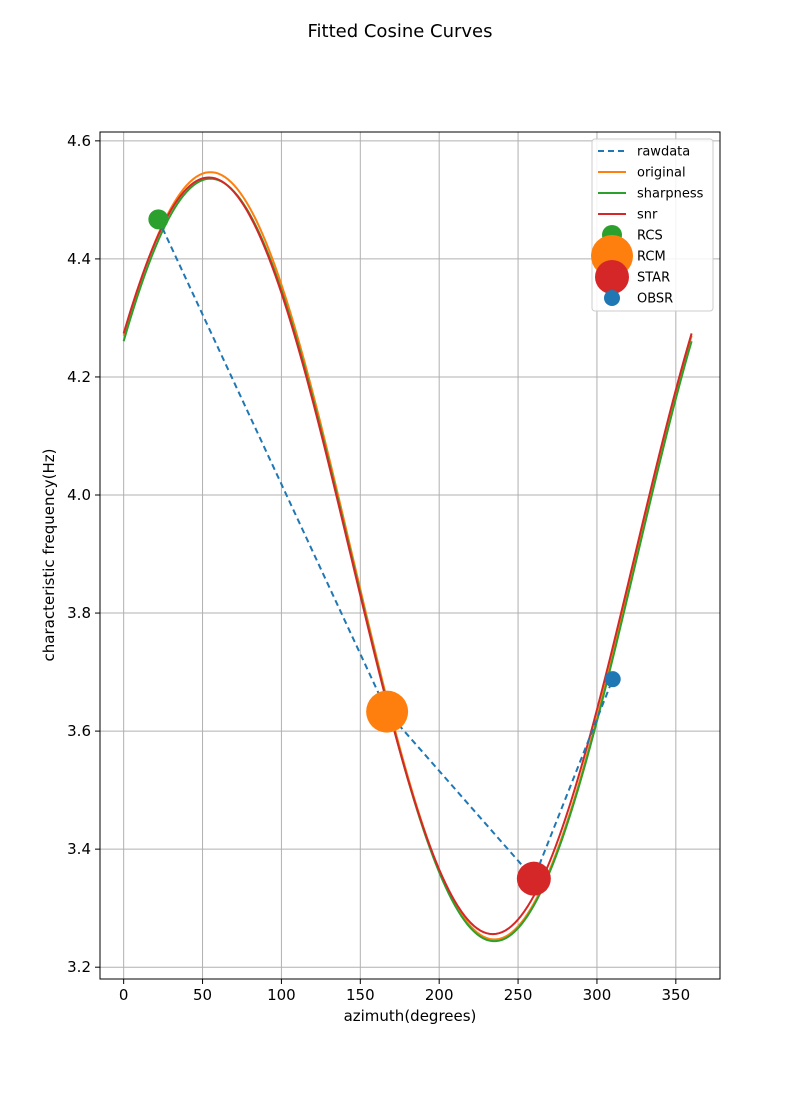 This screenshot has width=800, height=1100. Describe the element at coordinates (79, 377) in the screenshot. I see `y-tick-label: 4.2` at that location.